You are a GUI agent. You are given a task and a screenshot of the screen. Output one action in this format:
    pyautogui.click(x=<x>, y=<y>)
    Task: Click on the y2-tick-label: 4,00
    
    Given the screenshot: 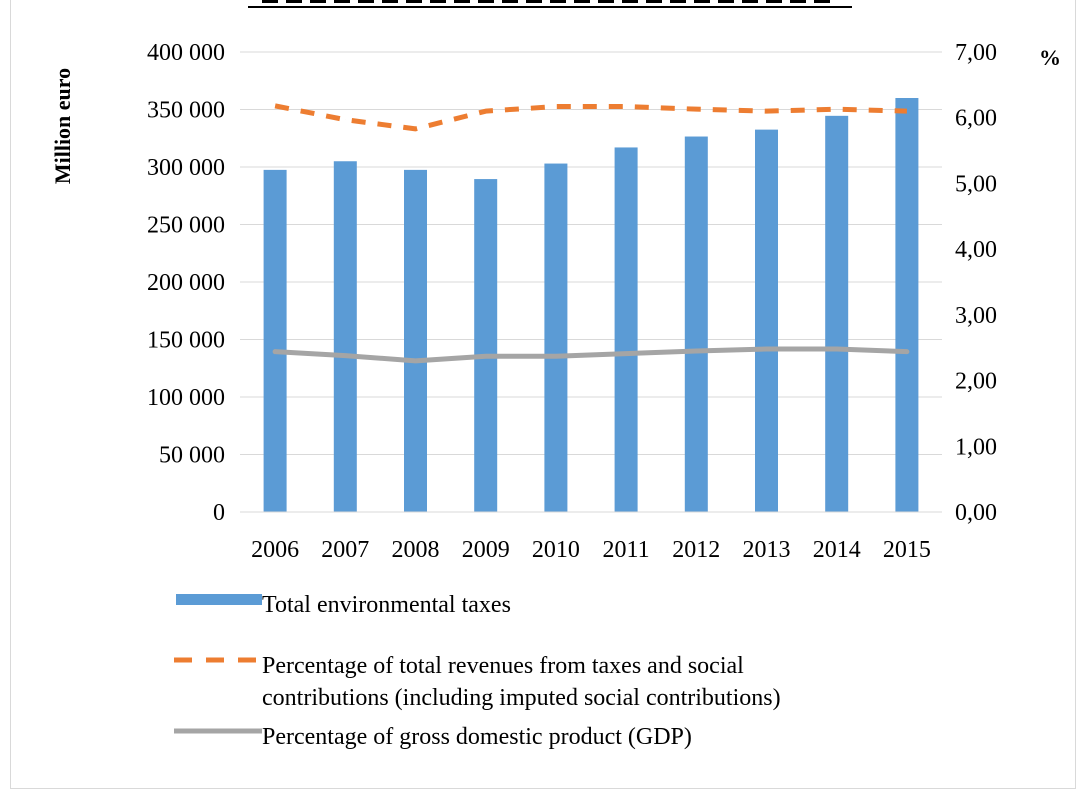 What is the action you would take?
    pyautogui.click(x=976, y=250)
    